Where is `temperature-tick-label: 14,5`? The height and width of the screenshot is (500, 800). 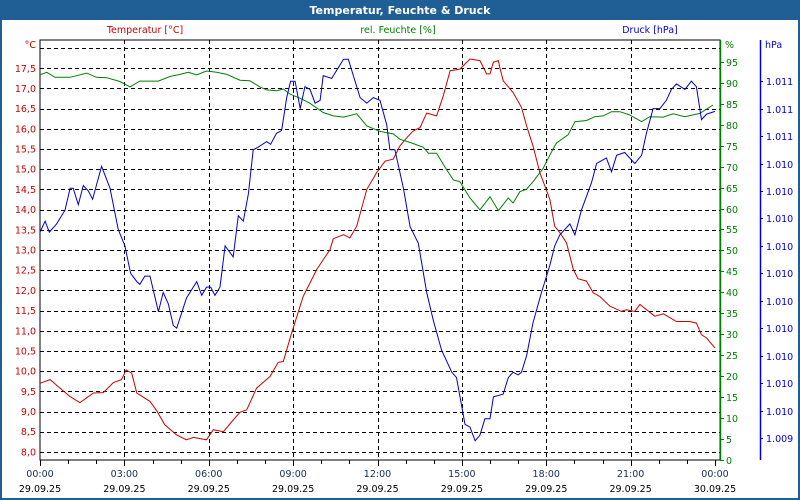
temperature-tick-label: 14,5 is located at coordinates (25, 190).